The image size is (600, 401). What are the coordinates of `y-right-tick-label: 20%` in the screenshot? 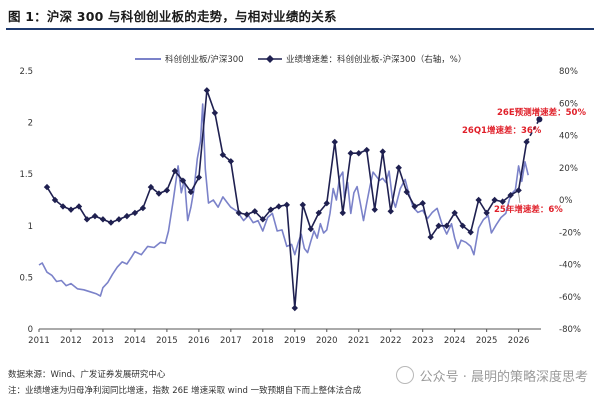 It's located at (568, 169).